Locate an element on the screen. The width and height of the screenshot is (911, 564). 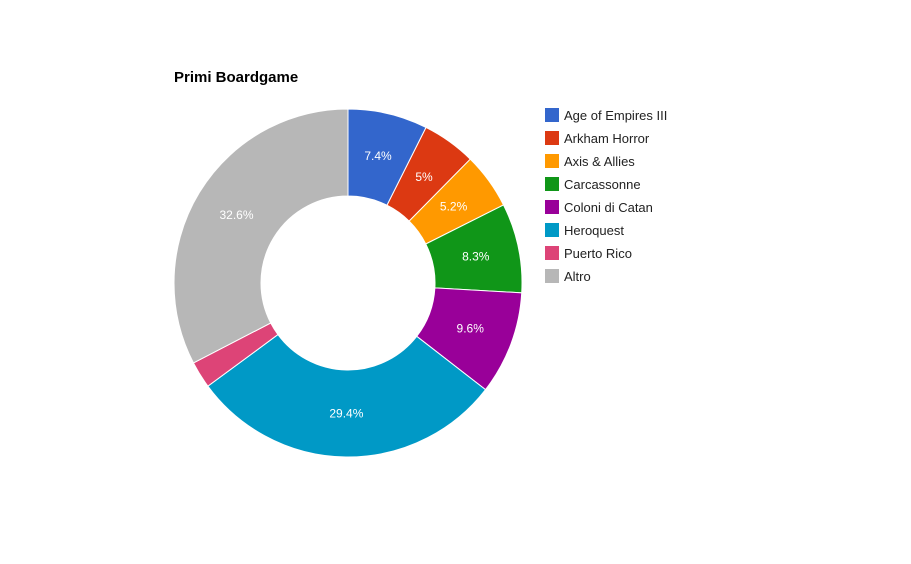
legend-item: Heroquest is located at coordinates (584, 230).